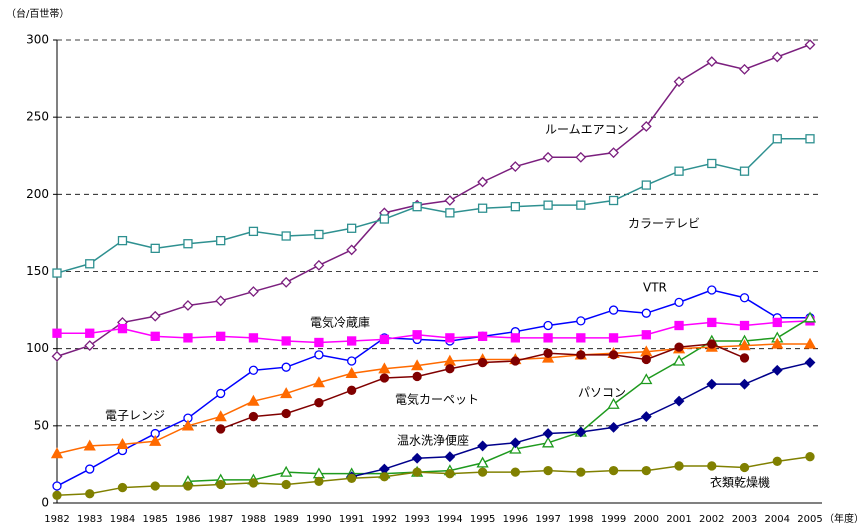  What do you see at coordinates (56, 519) in the screenshot?
I see `x-tick-label: 1982` at bounding box center [56, 519].